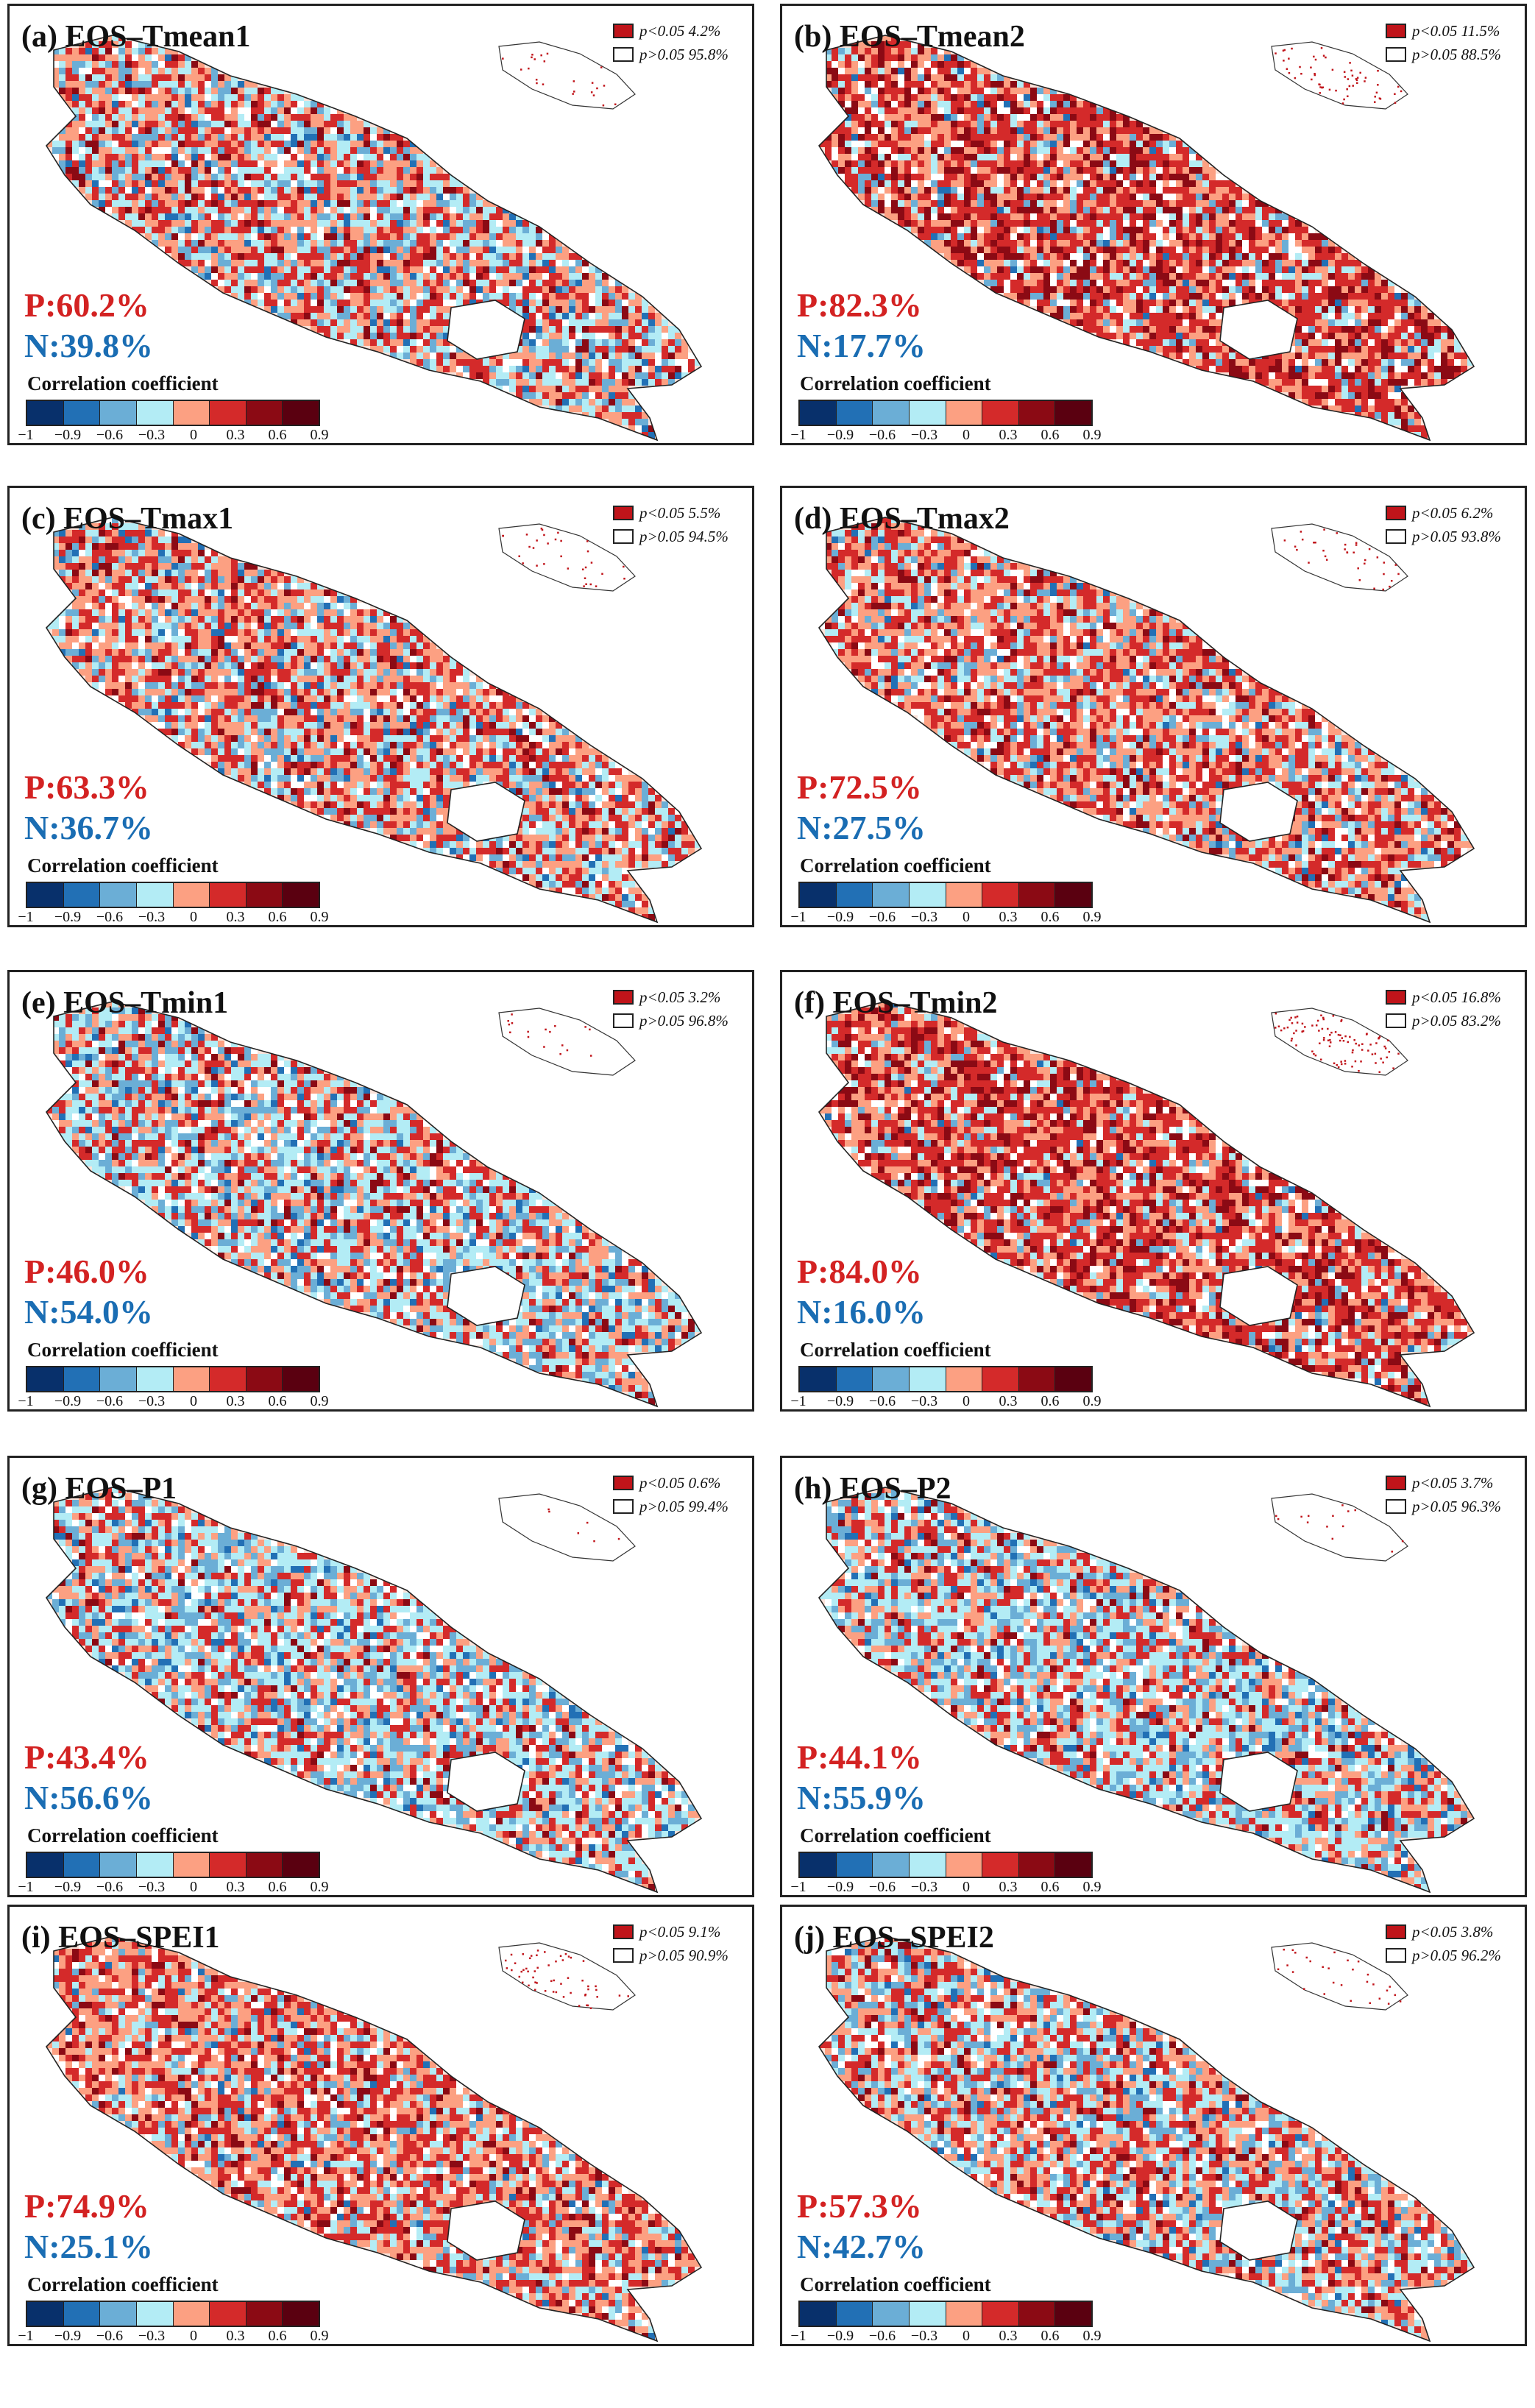  Describe the element at coordinates (859, 2205) in the screenshot. I see `positive-share: P:57.3%` at that location.